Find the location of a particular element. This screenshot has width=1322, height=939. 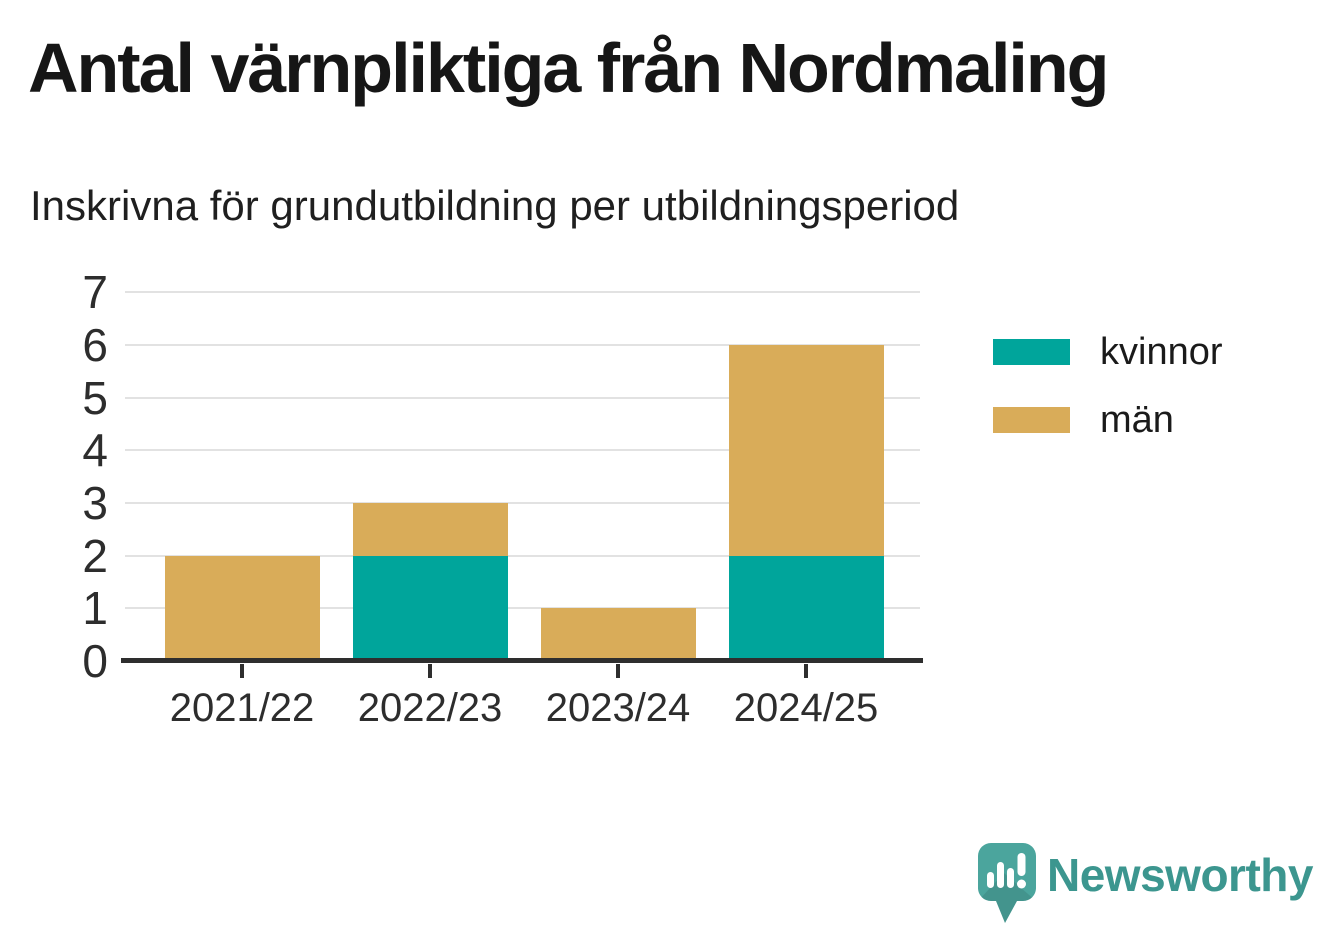

brand-footer: Newsworthy is located at coordinates (1145, 885).